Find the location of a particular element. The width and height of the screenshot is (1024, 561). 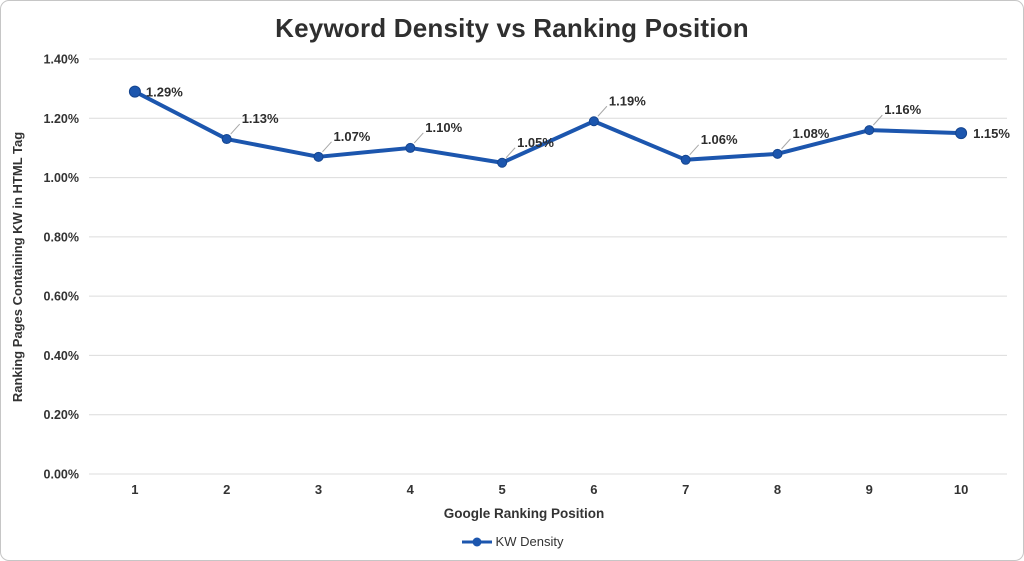

x-tick-label: 10 is located at coordinates (961, 489).